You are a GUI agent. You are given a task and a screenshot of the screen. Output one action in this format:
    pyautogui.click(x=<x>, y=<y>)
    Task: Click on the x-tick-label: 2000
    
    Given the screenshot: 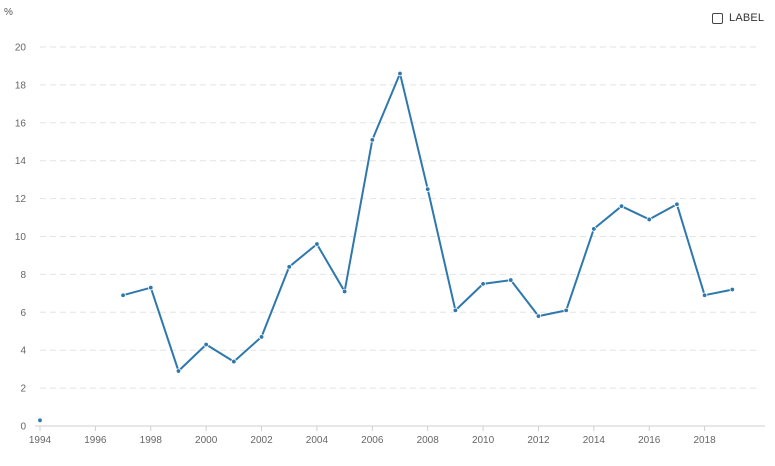 What is the action you would take?
    pyautogui.click(x=206, y=440)
    